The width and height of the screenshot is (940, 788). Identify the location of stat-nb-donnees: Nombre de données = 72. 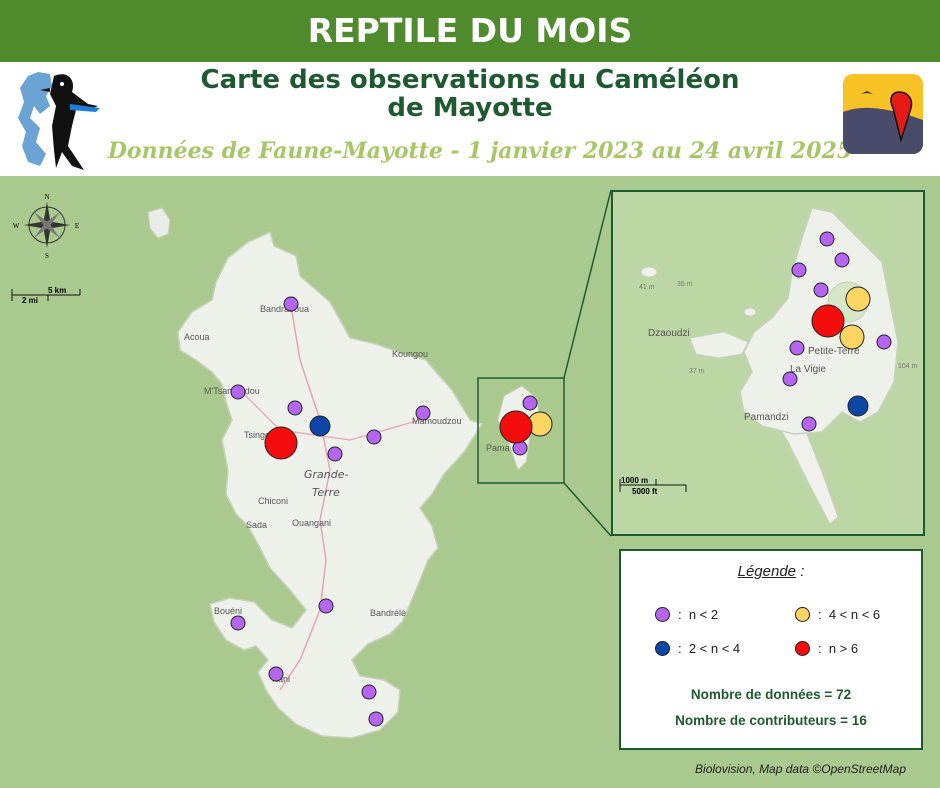
(771, 694).